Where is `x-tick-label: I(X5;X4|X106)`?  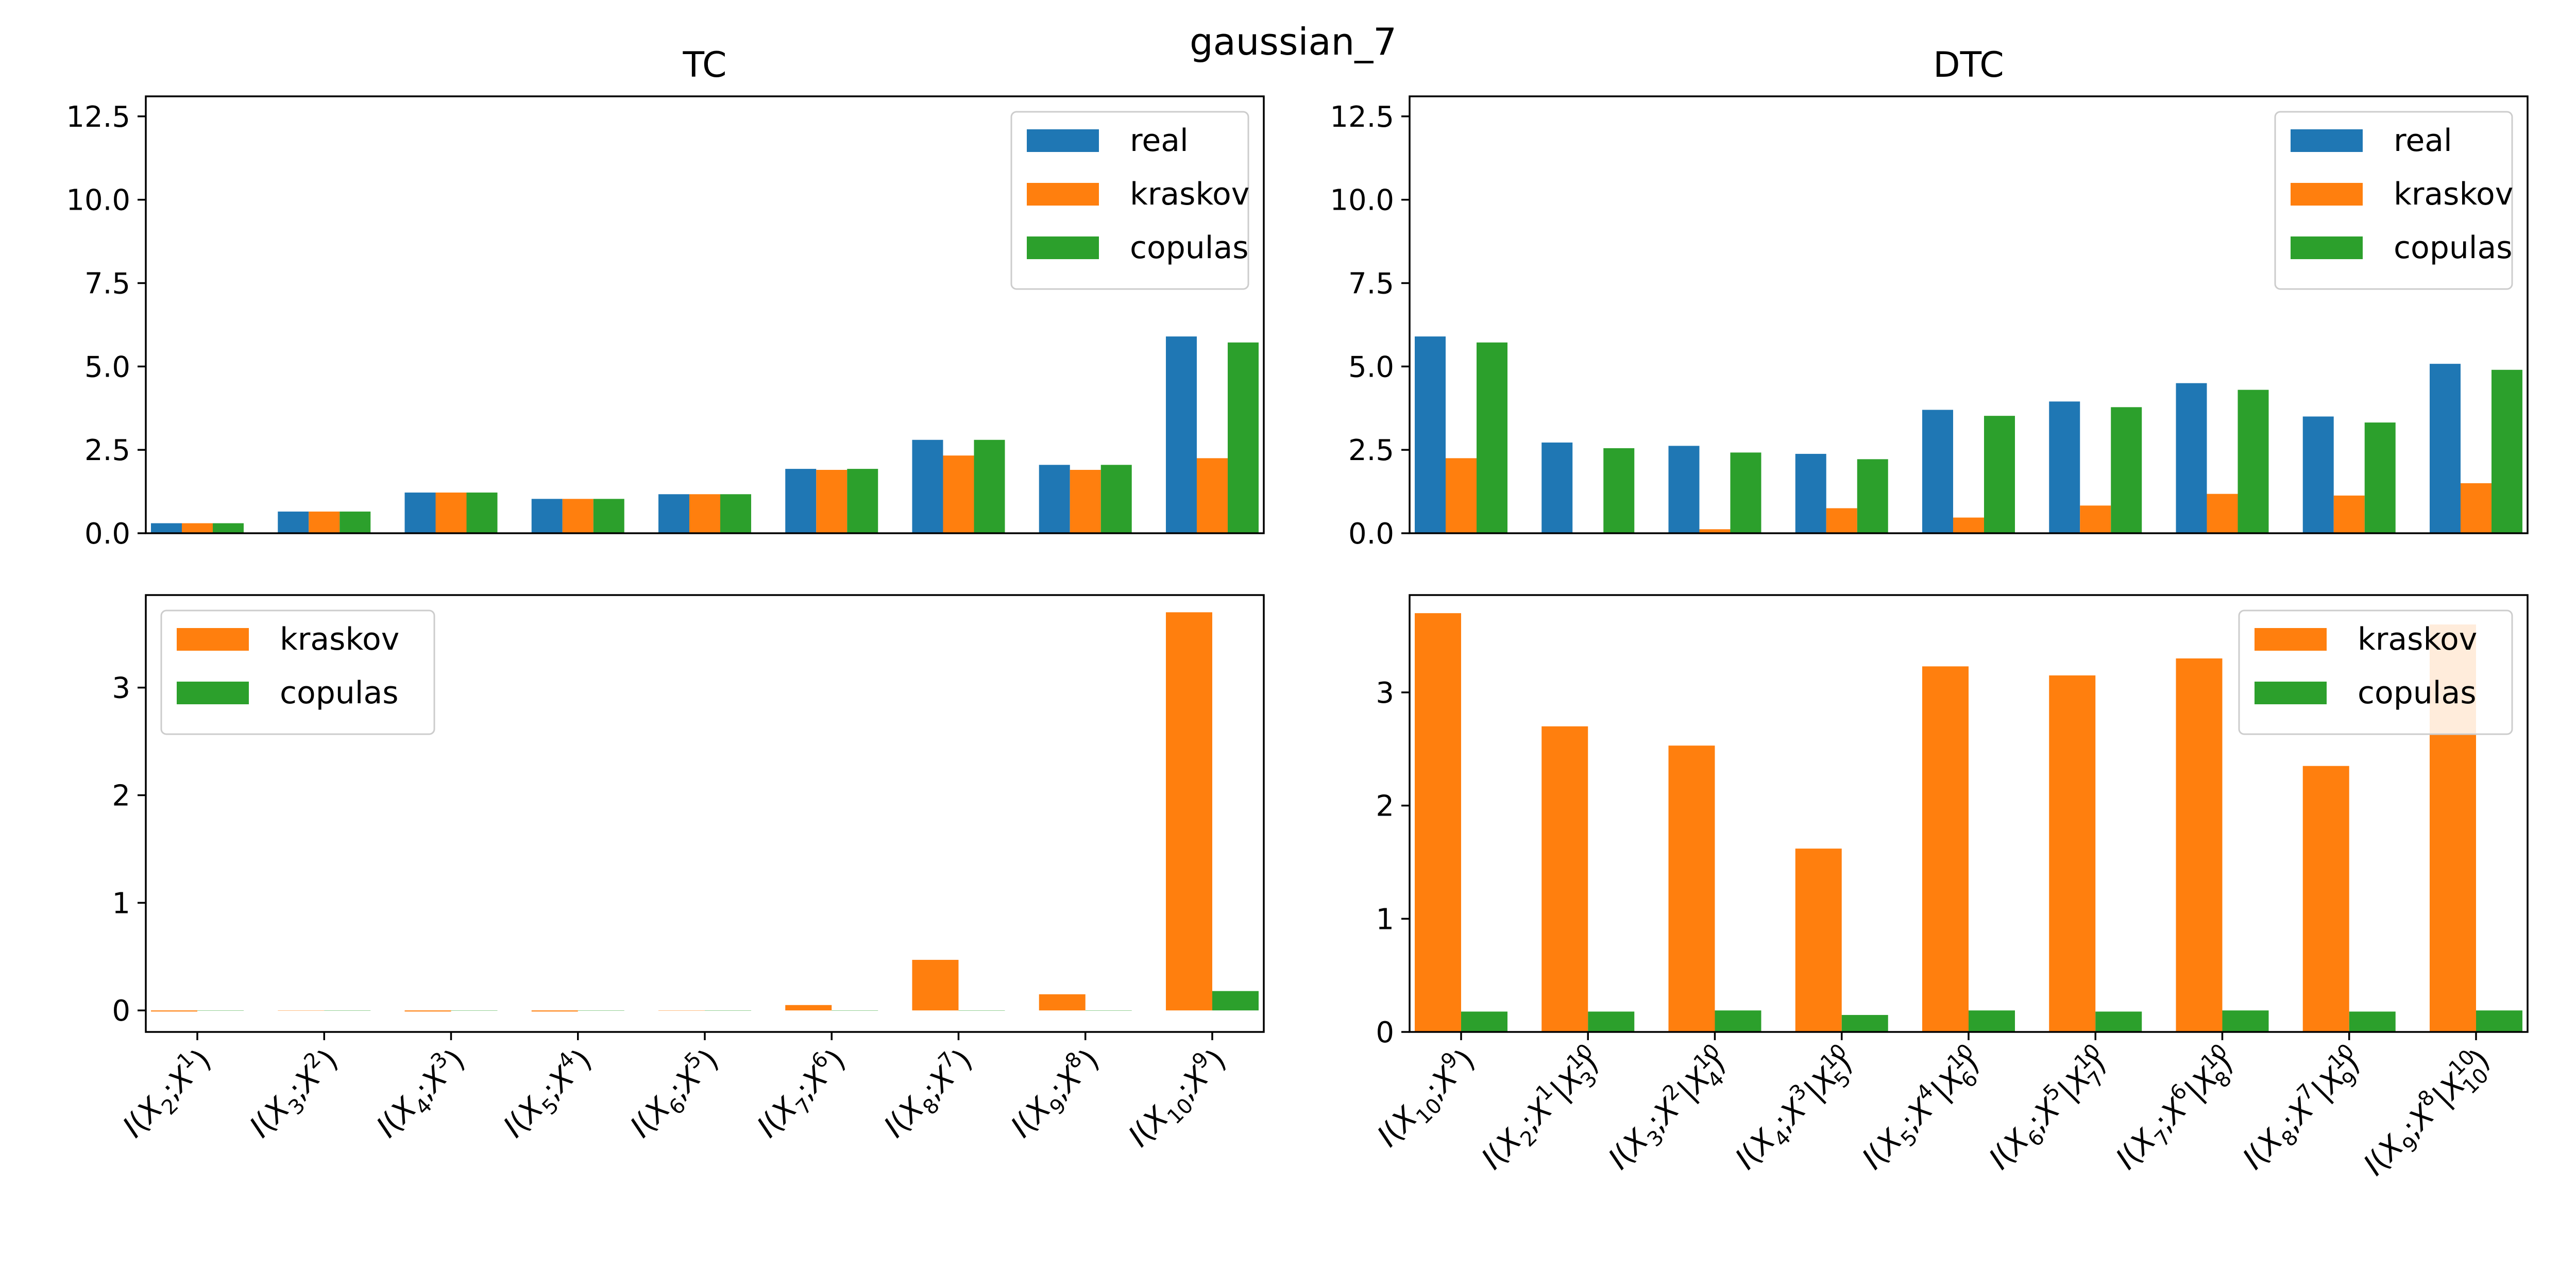 x-tick-label: I(X5;X4|X106) is located at coordinates (1923, 1110).